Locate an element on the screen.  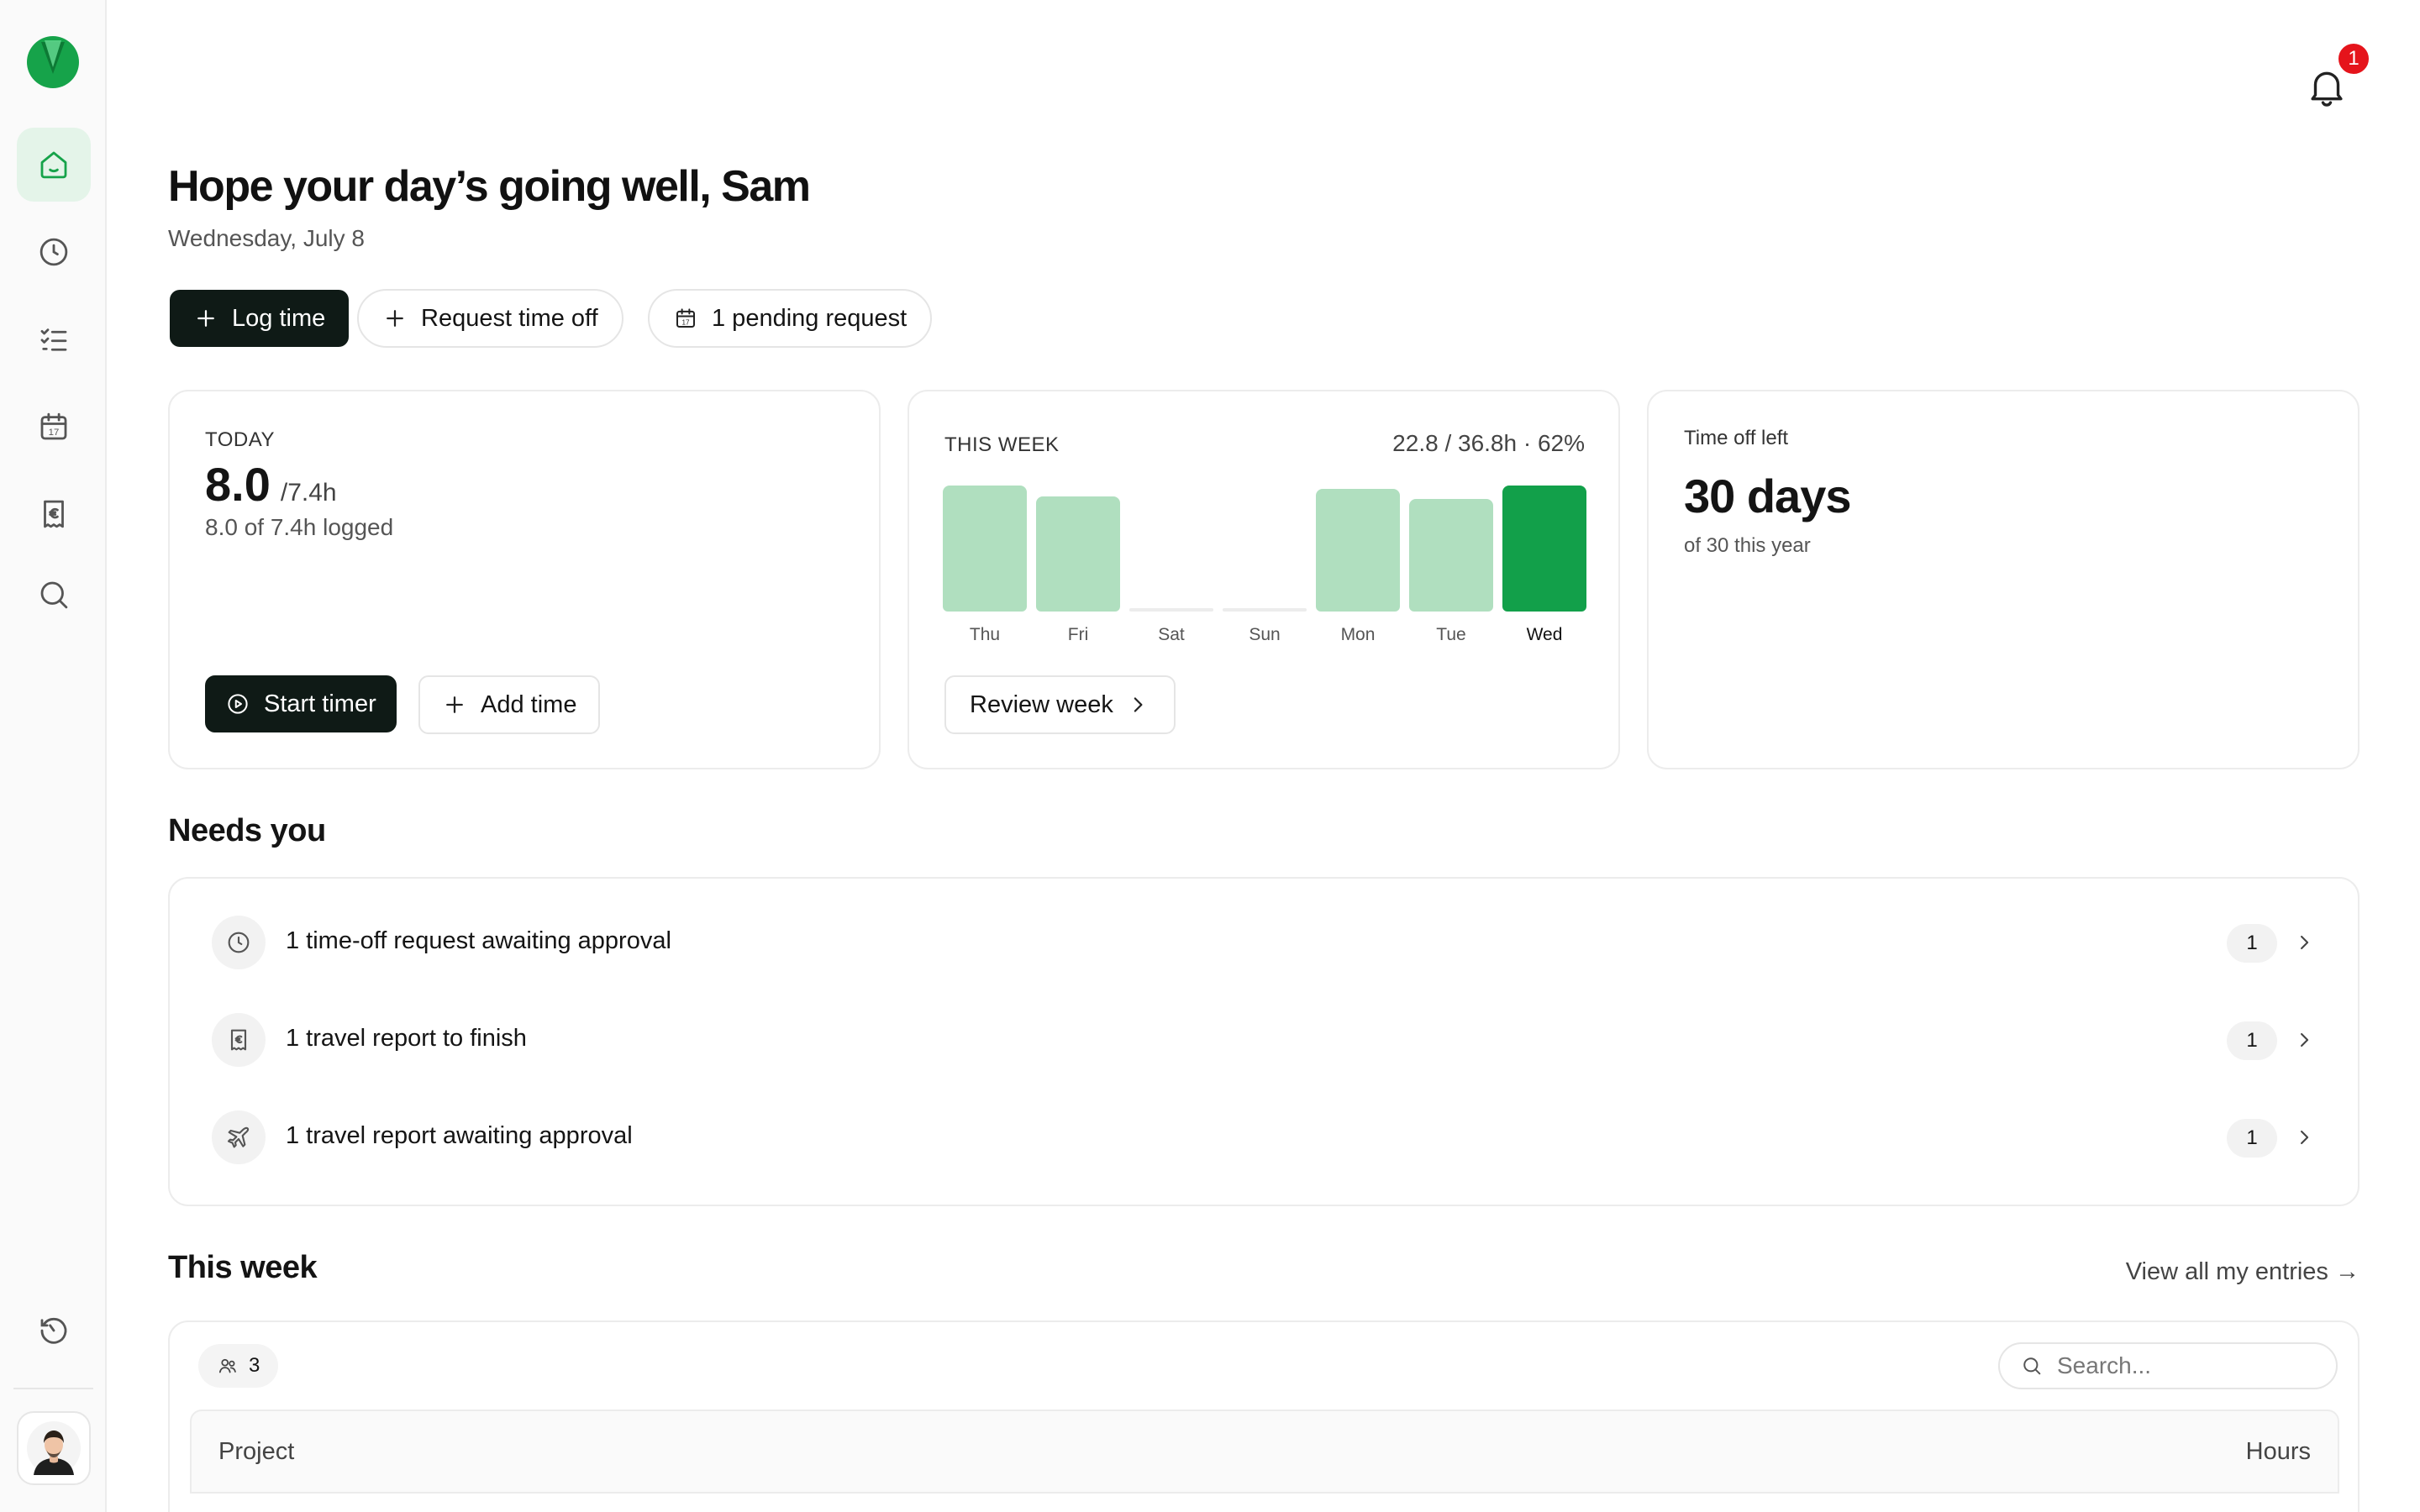
list-item: 1 time-off request awaiting approval 1 is located at coordinates (1264, 942).